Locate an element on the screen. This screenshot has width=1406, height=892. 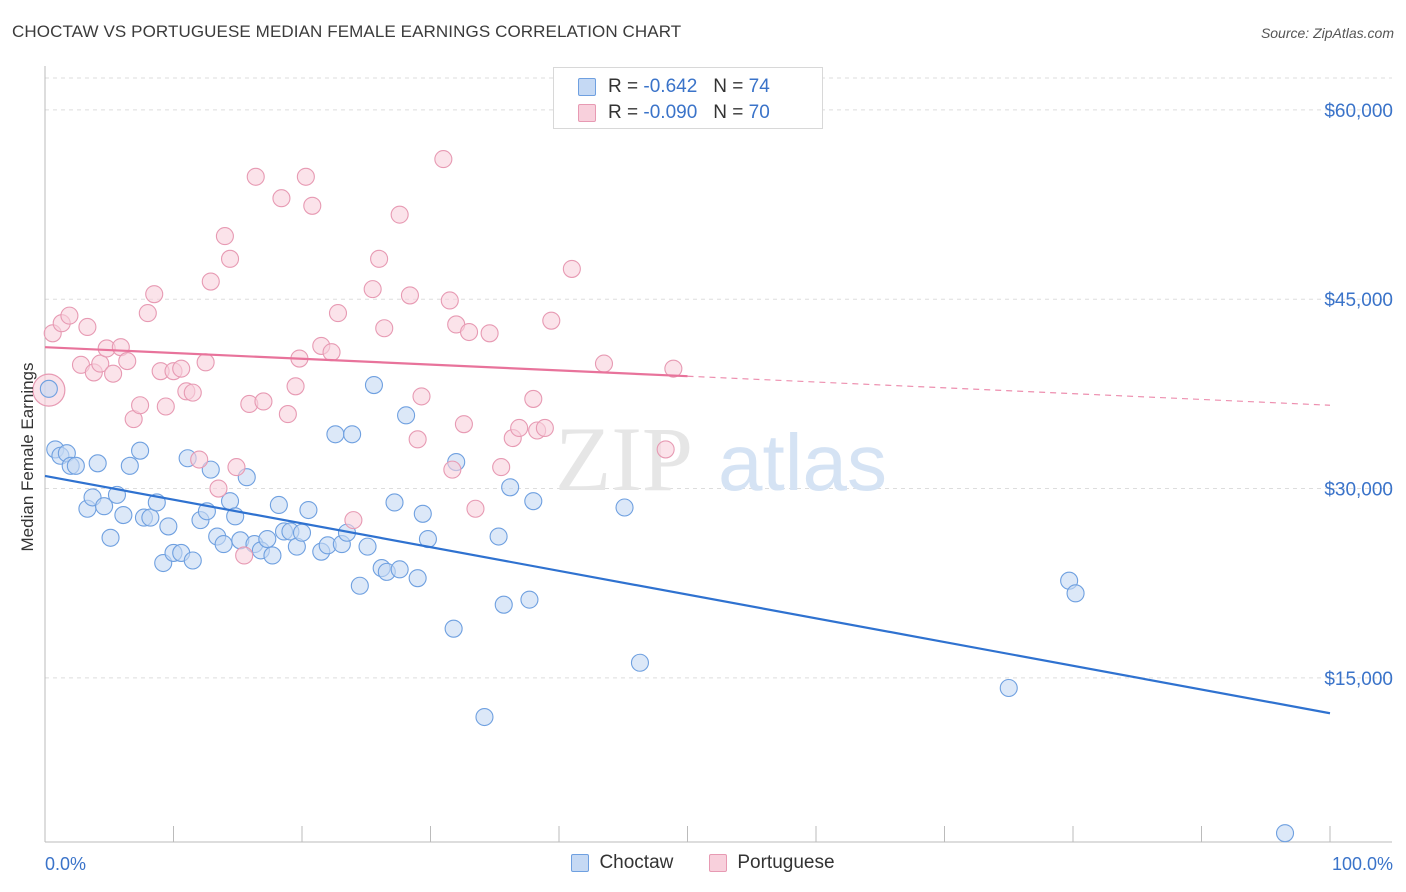
legend-n-value: 70 is located at coordinates (759, 112).